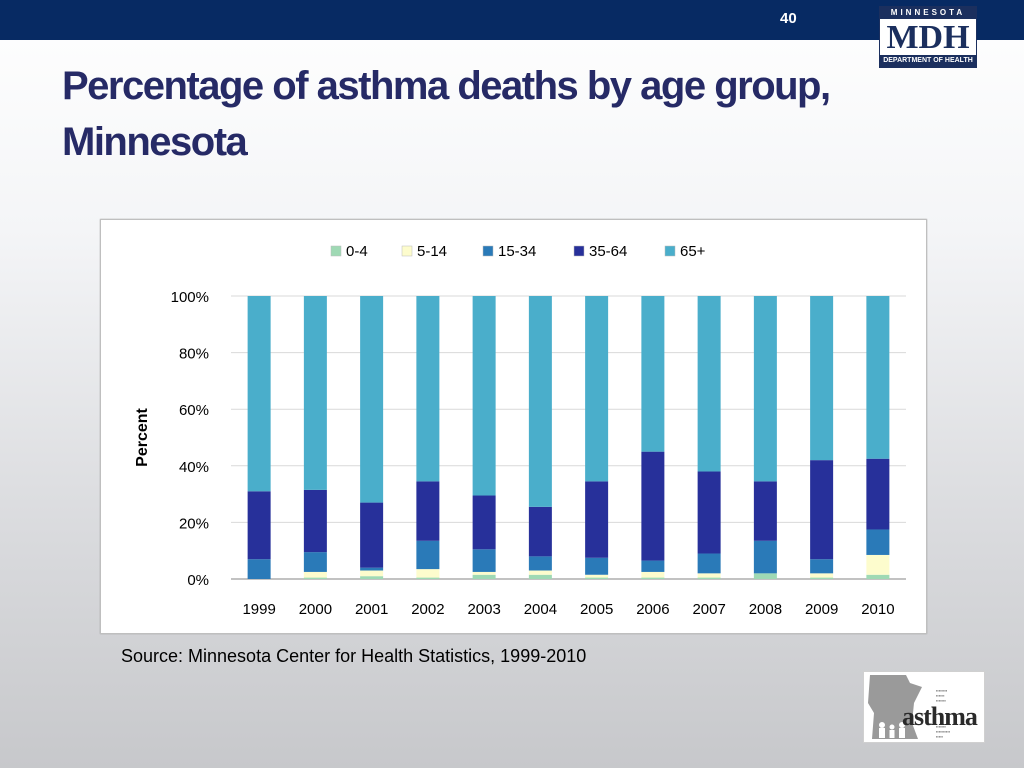 The image size is (1024, 768). Describe the element at coordinates (608, 251) in the screenshot. I see `legend-label: 35-64` at that location.